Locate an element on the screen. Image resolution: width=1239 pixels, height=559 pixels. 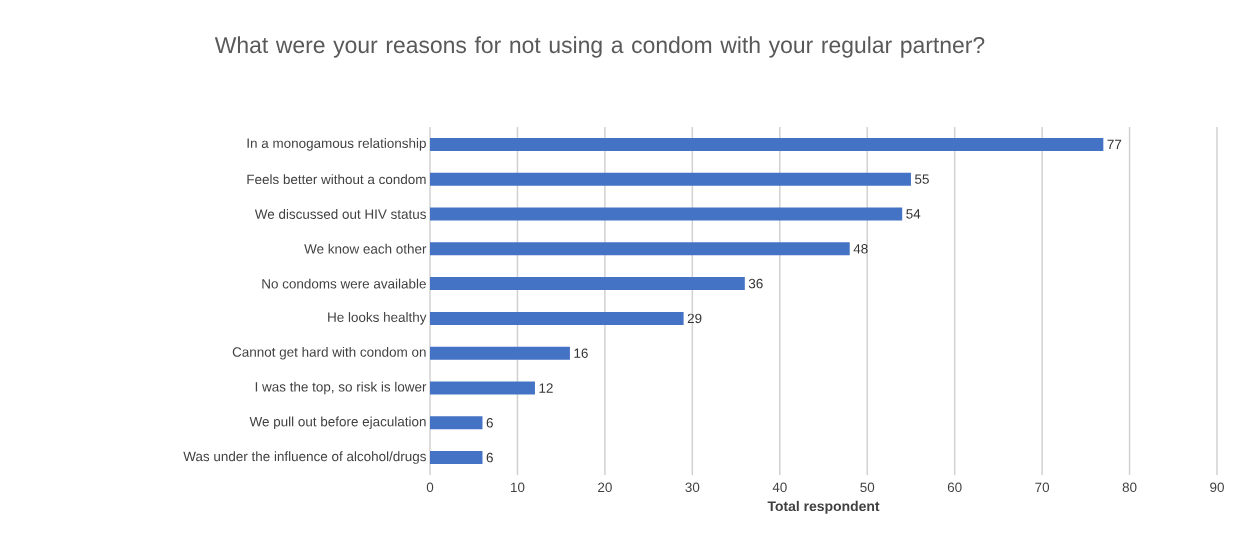
y-tick-label: We discussed out HIV status is located at coordinates (340, 214).